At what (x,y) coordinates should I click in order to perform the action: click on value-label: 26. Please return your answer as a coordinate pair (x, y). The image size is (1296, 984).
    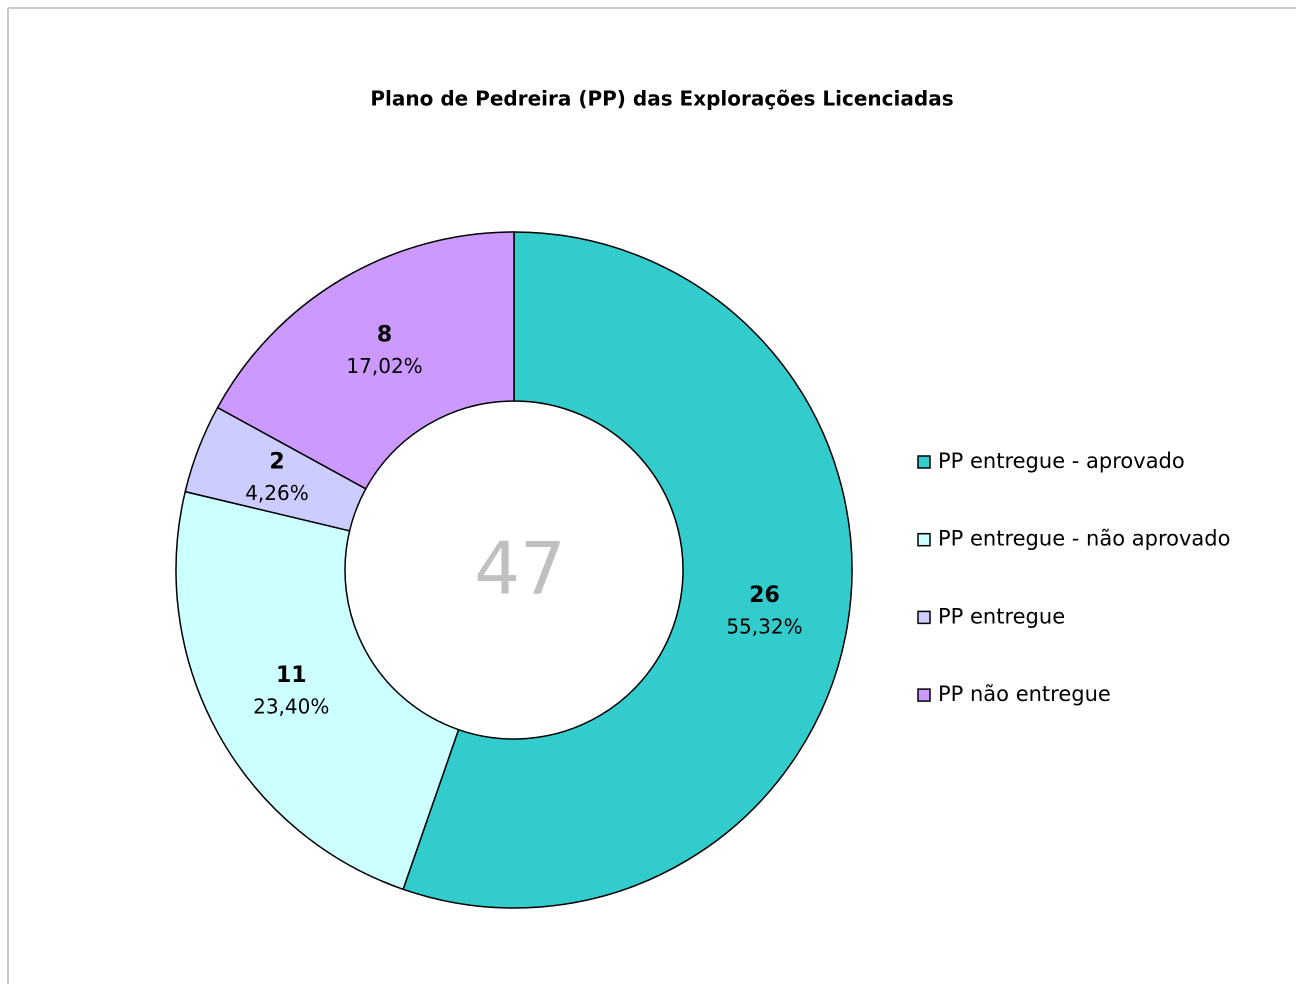
    Looking at the image, I should click on (764, 595).